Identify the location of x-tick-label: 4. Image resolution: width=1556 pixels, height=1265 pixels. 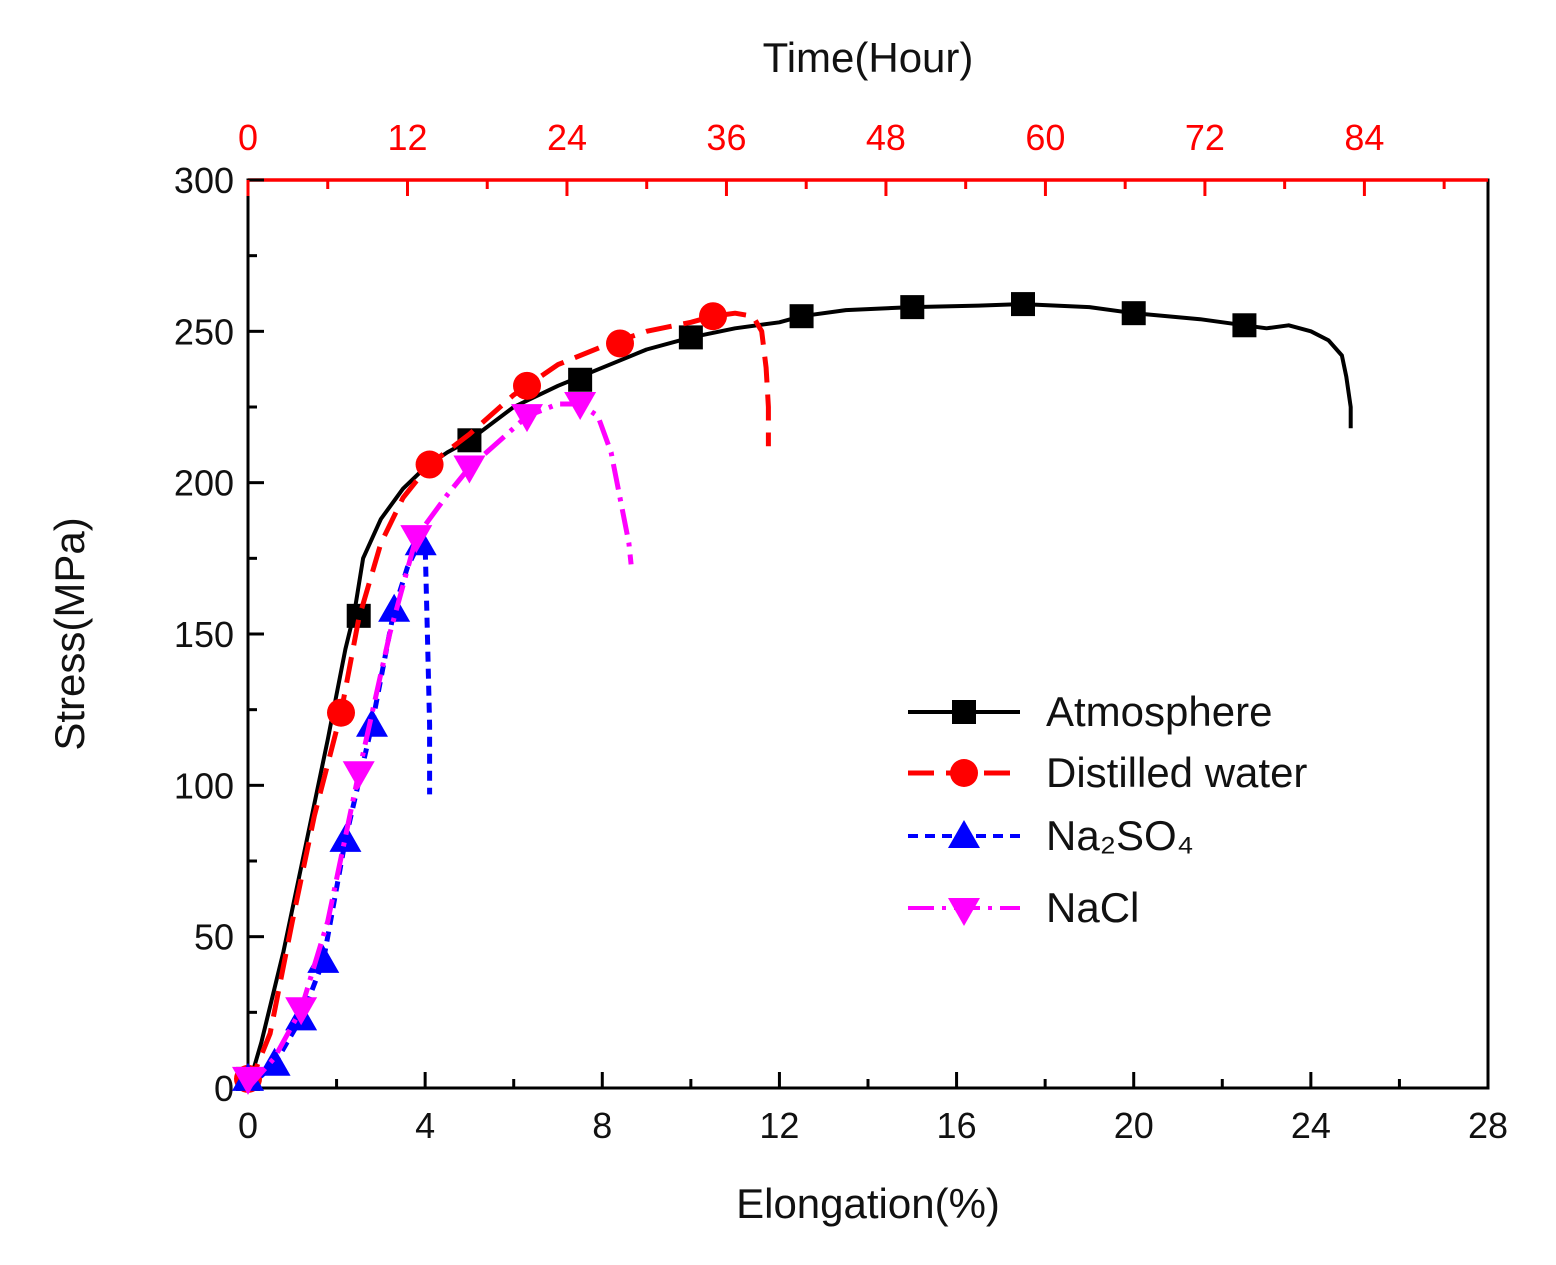
(425, 1125).